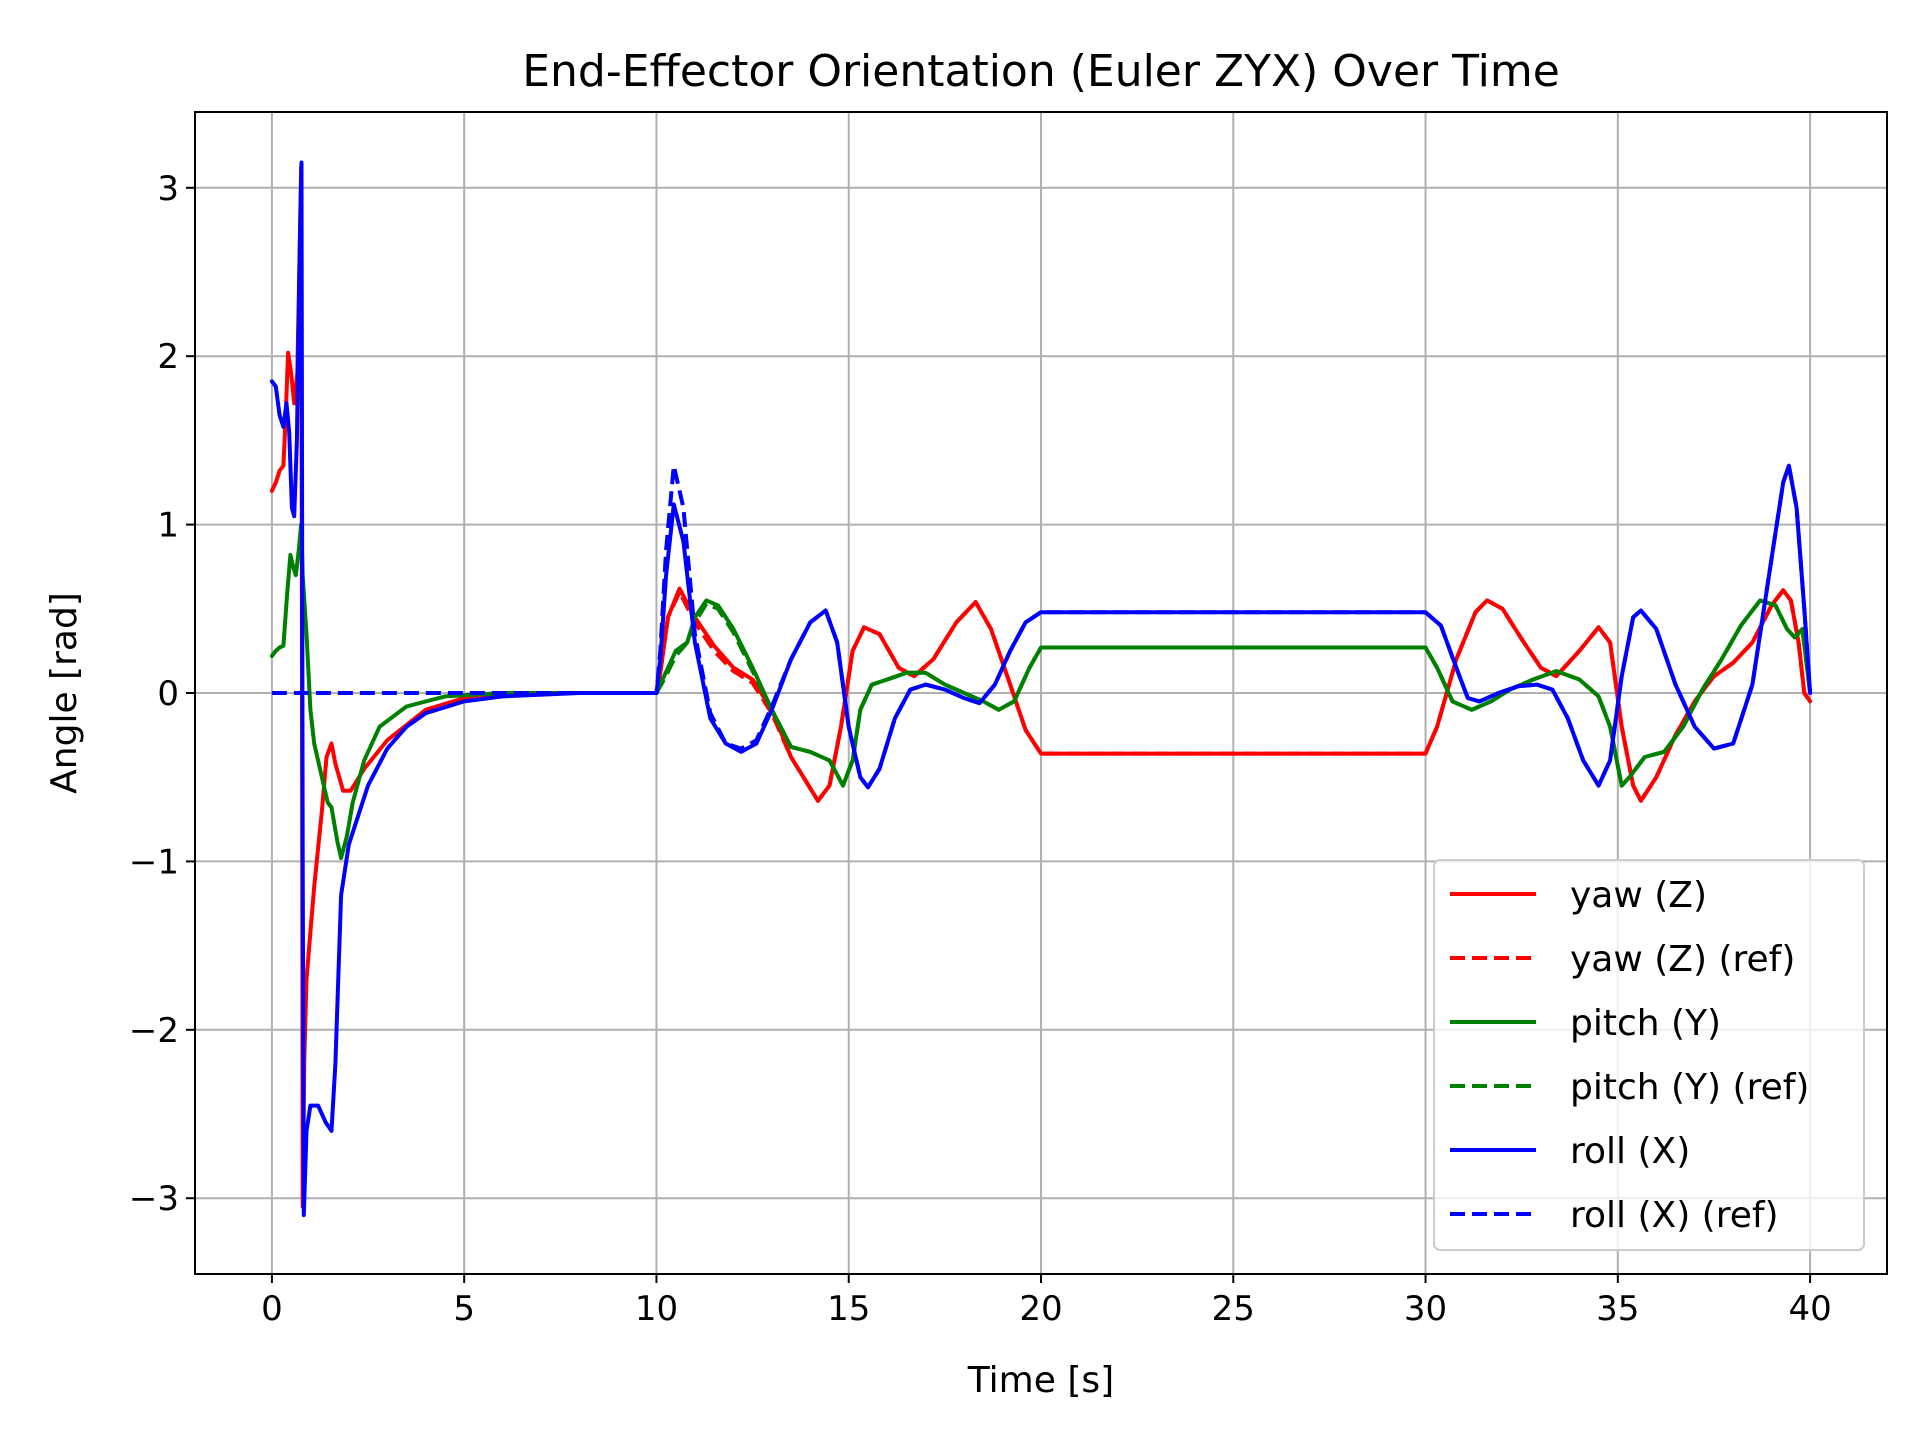 Image resolution: width=1920 pixels, height=1440 pixels. I want to click on y-tick-label: 3, so click(168, 189).